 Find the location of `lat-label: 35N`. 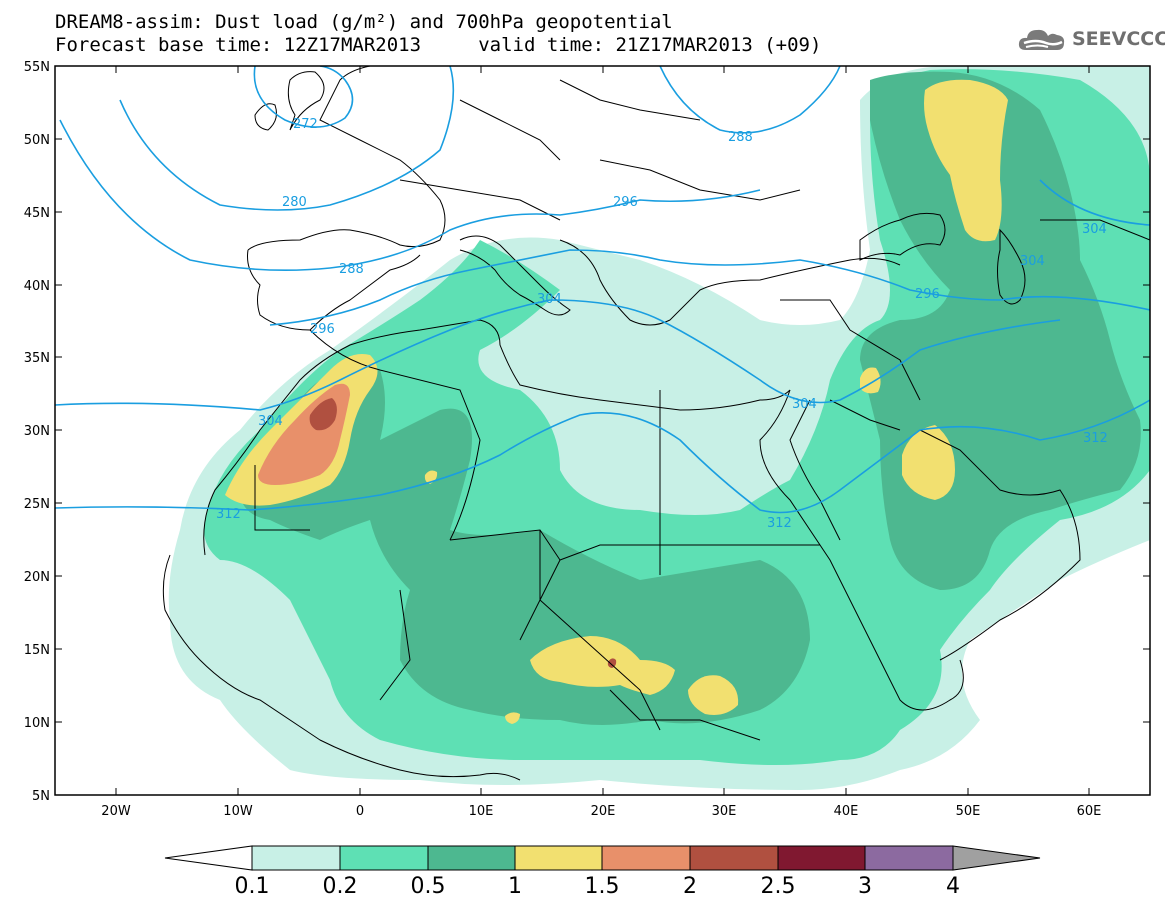

lat-label: 35N is located at coordinates (37, 358).